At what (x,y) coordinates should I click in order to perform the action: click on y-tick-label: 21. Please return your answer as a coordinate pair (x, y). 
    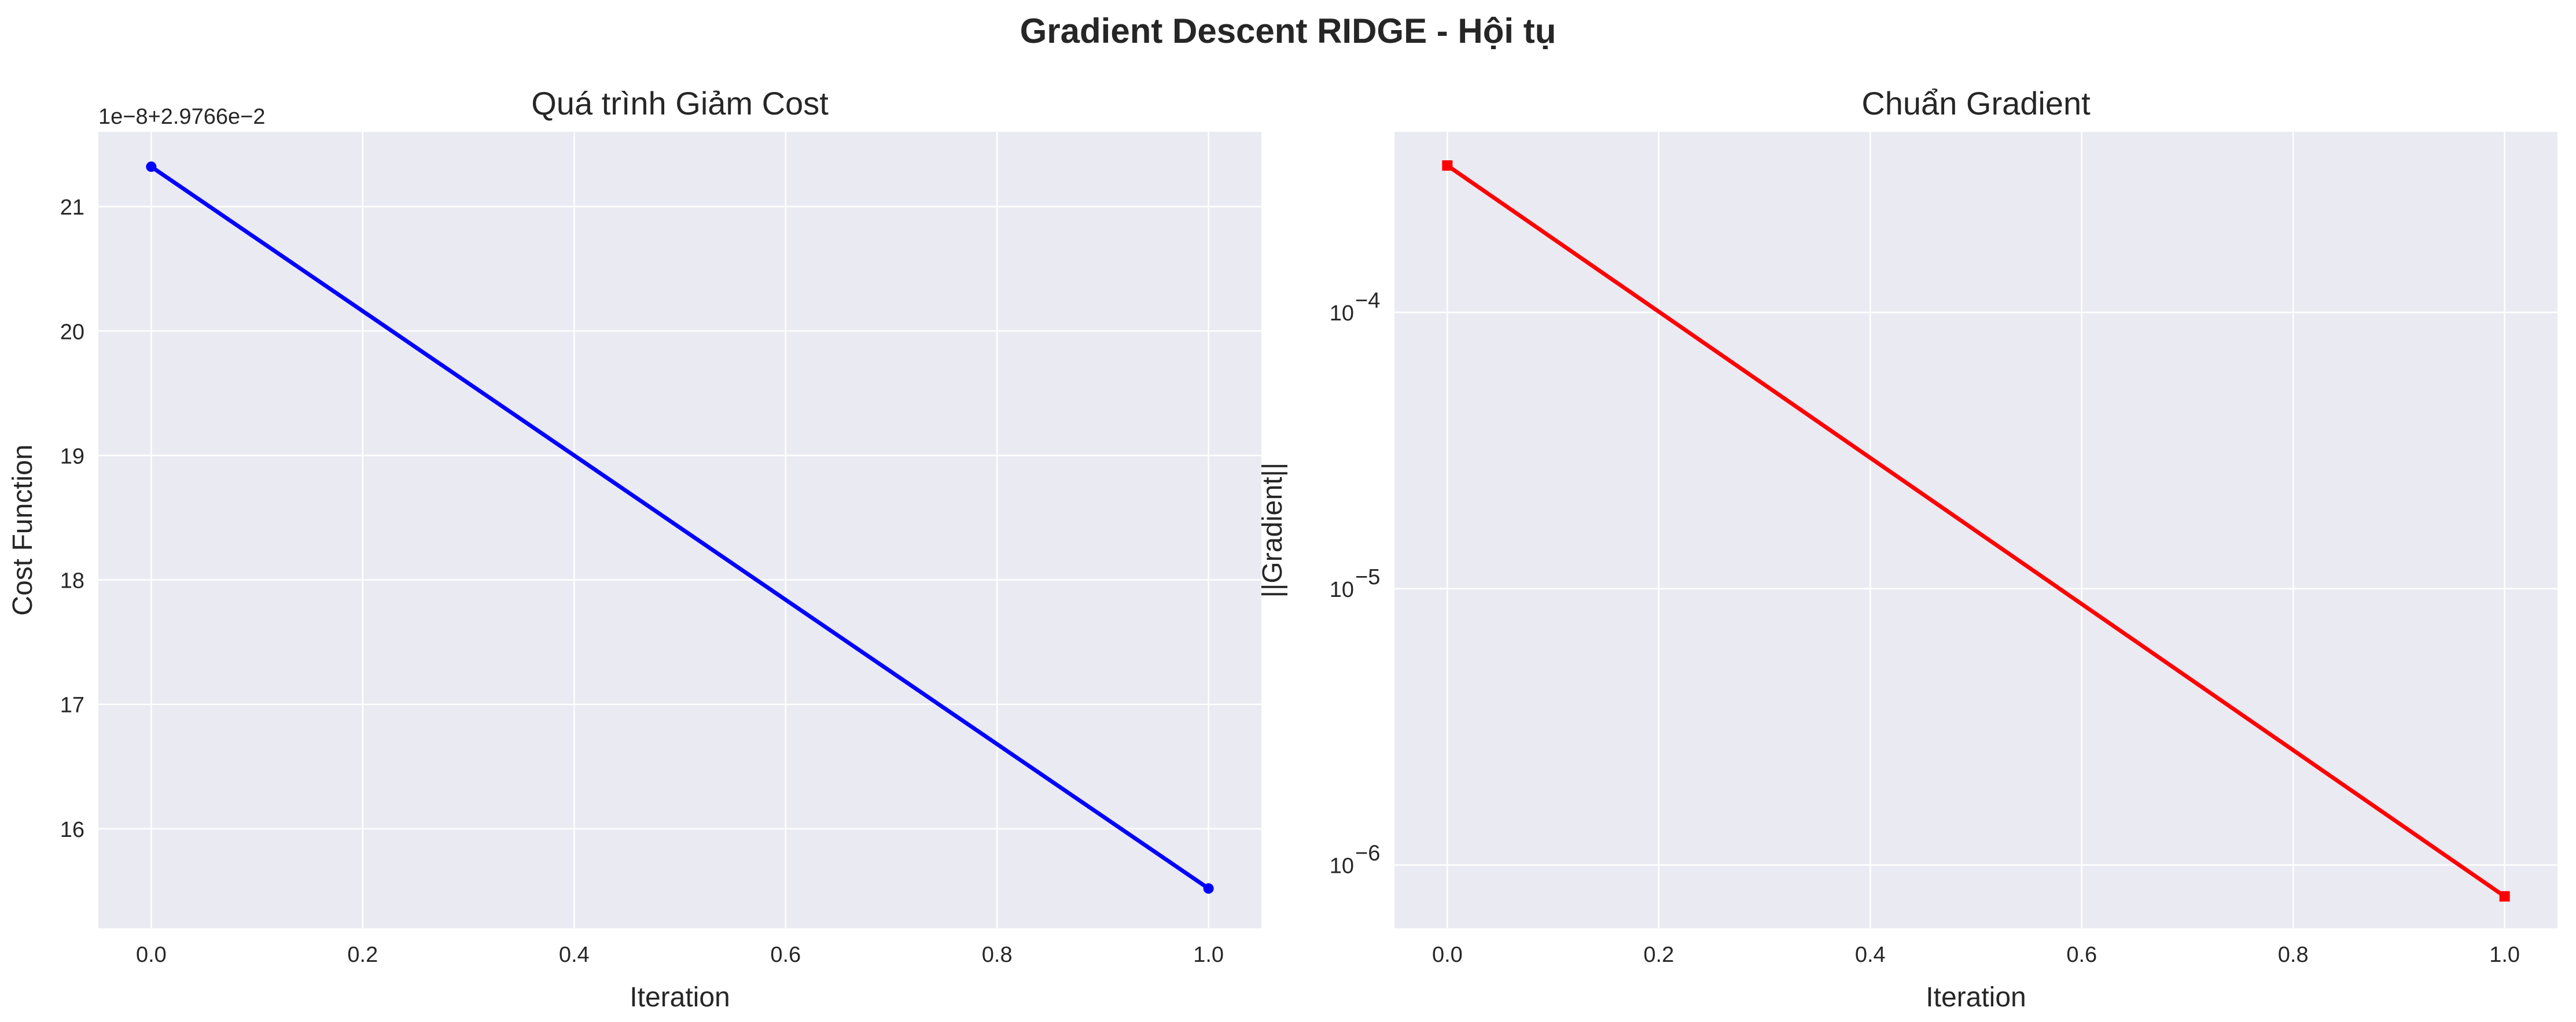
    Looking at the image, I should click on (72, 207).